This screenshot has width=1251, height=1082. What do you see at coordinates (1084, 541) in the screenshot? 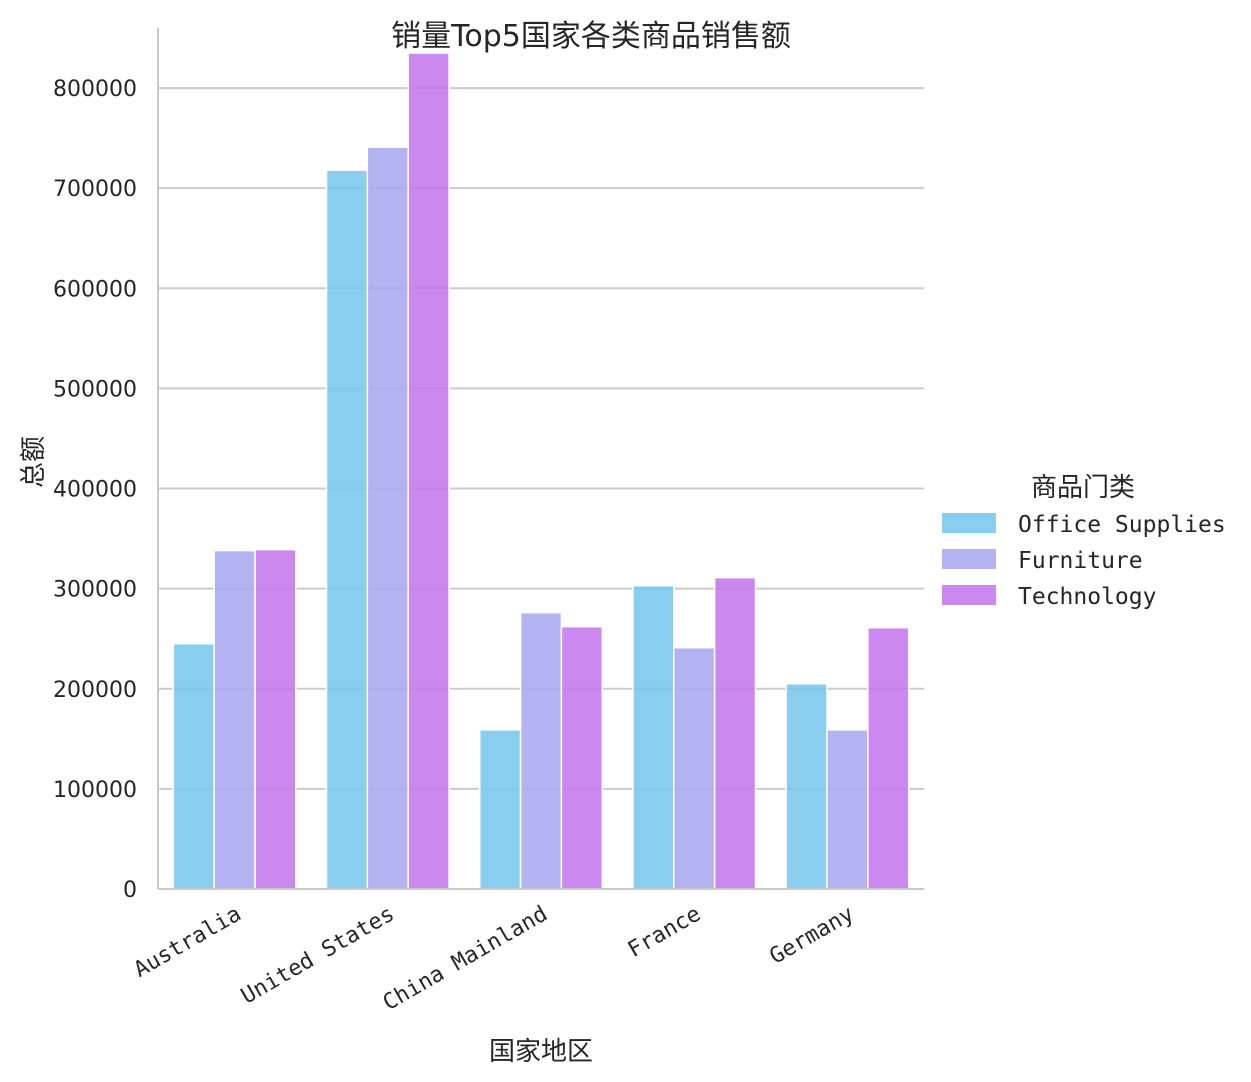
I see `legend: 商品门类 Office Supplies Furniture Technology` at bounding box center [1084, 541].